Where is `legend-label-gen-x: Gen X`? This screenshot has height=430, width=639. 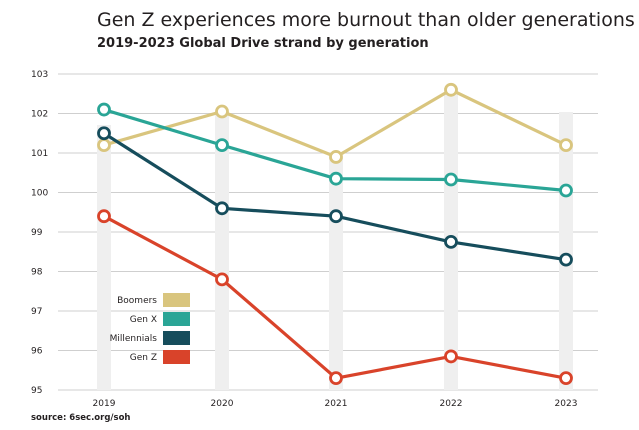
legend-label-gen-x: Gen X is located at coordinates (143, 320).